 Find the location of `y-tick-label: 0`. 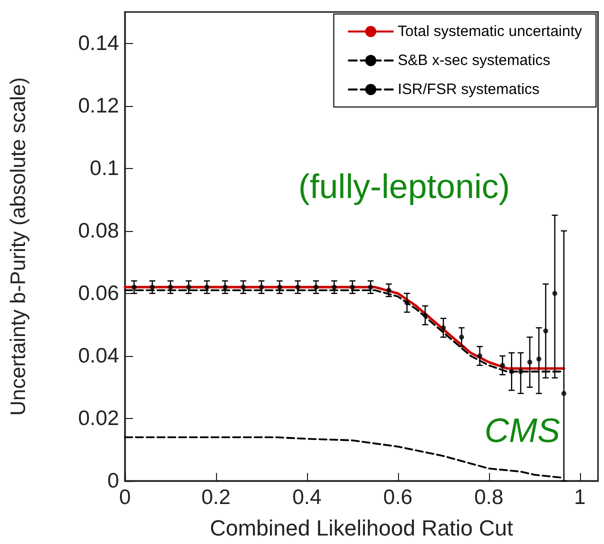

y-tick-label: 0 is located at coordinates (113, 481).